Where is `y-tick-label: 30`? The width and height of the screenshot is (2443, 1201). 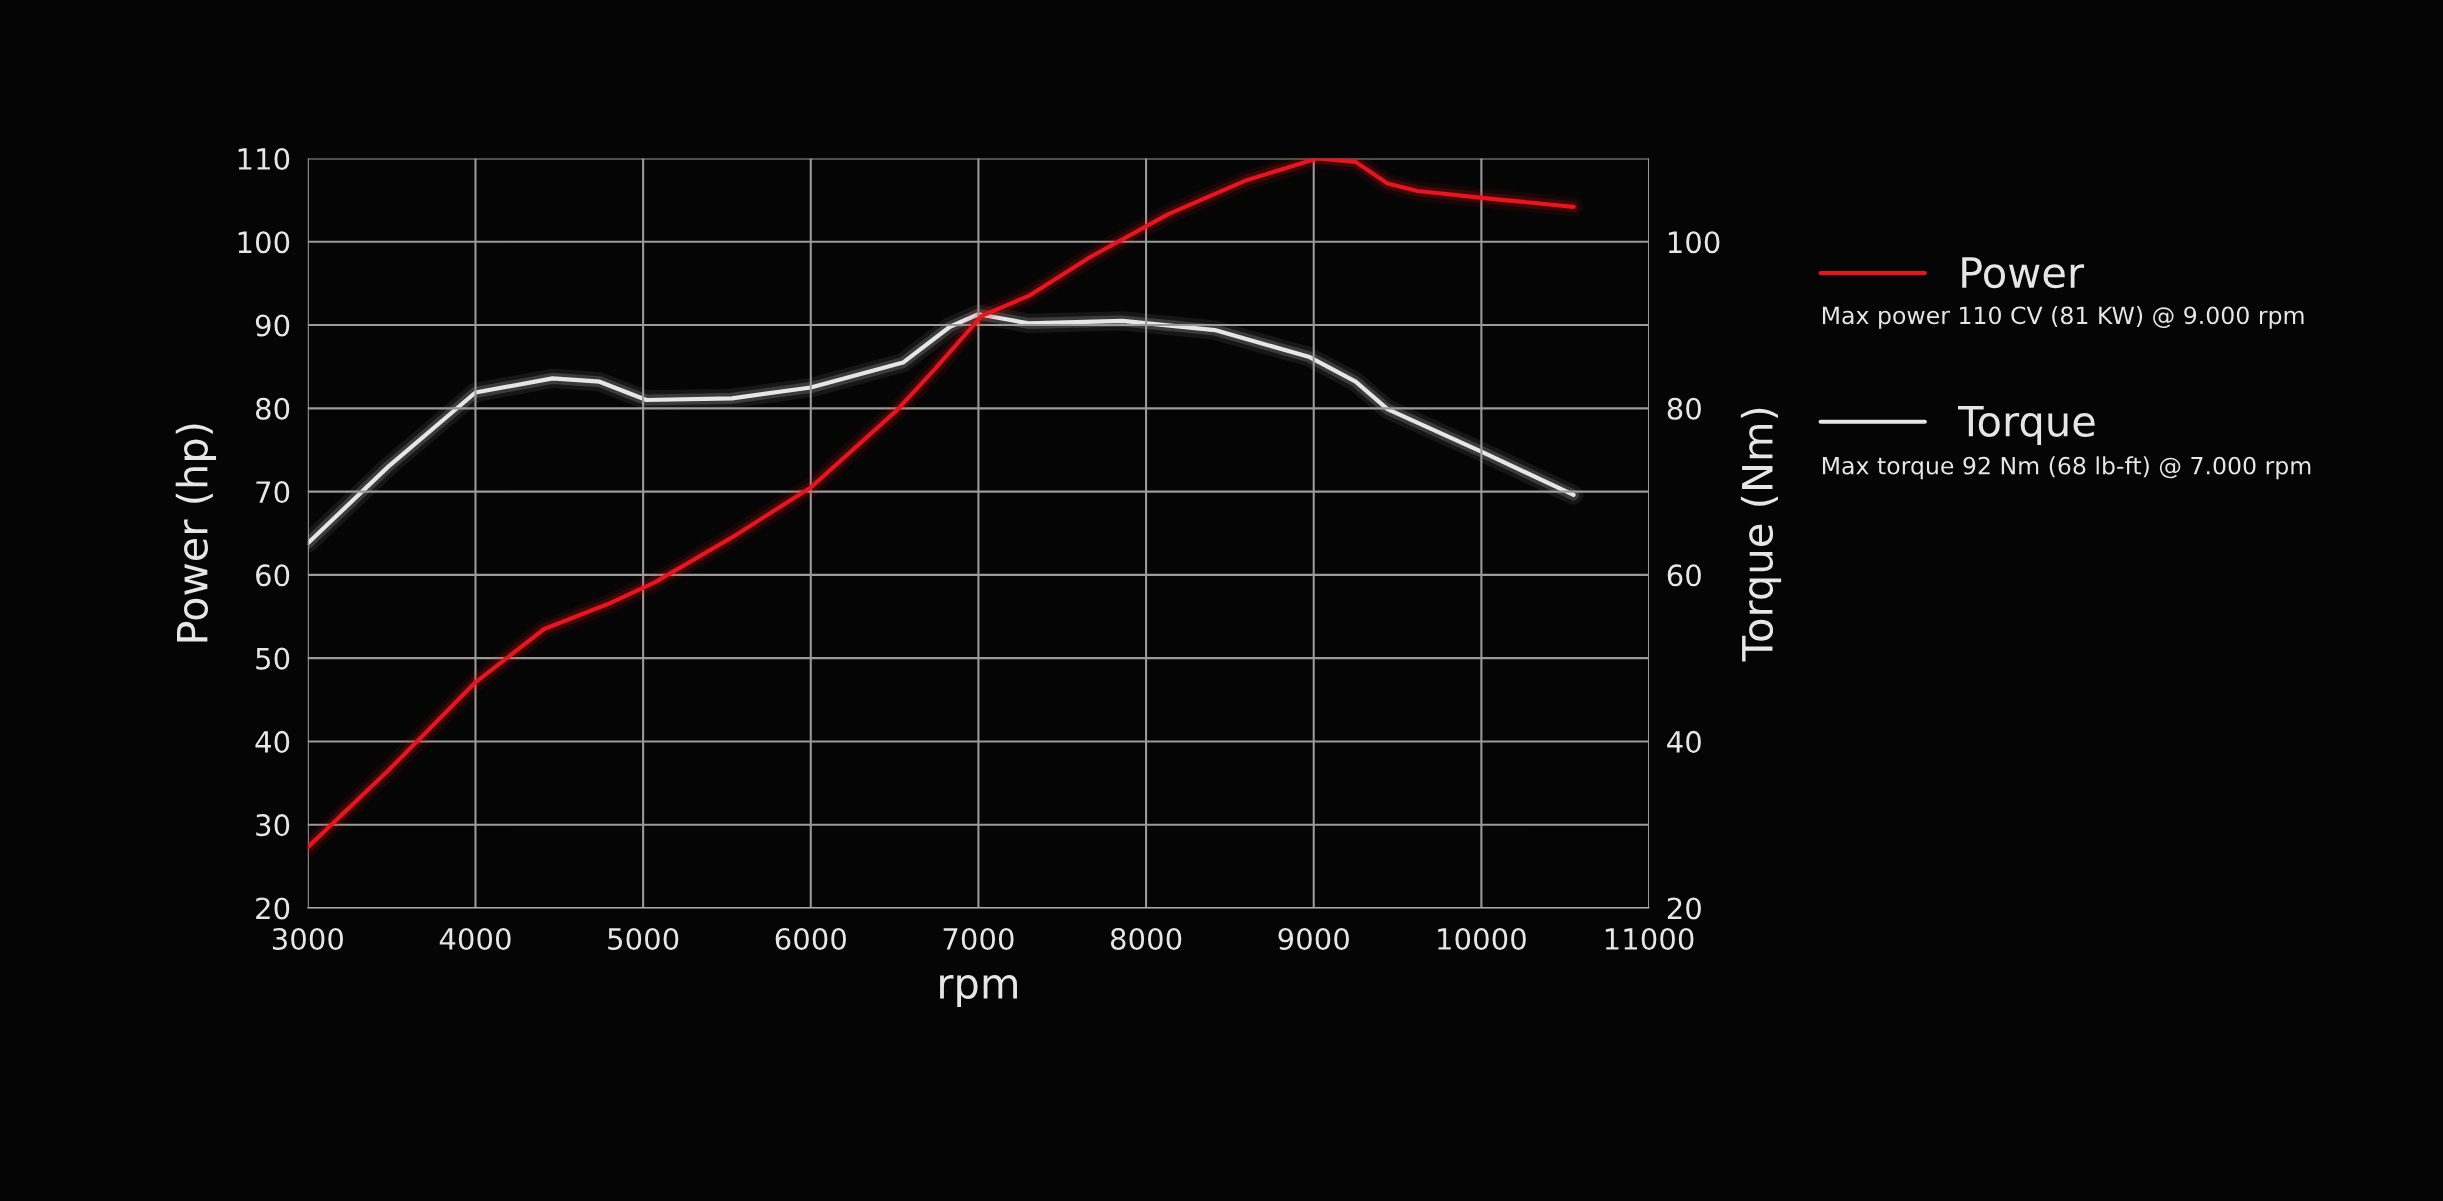 y-tick-label: 30 is located at coordinates (273, 825).